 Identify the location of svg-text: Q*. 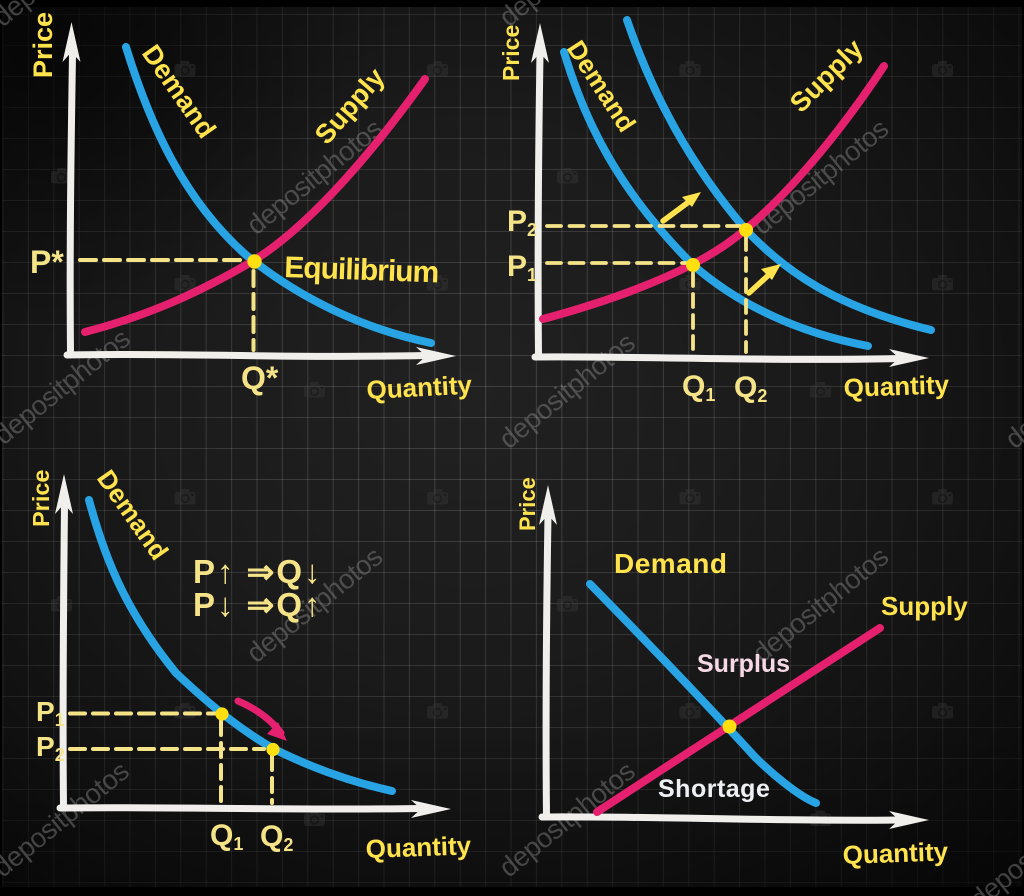
(260, 378).